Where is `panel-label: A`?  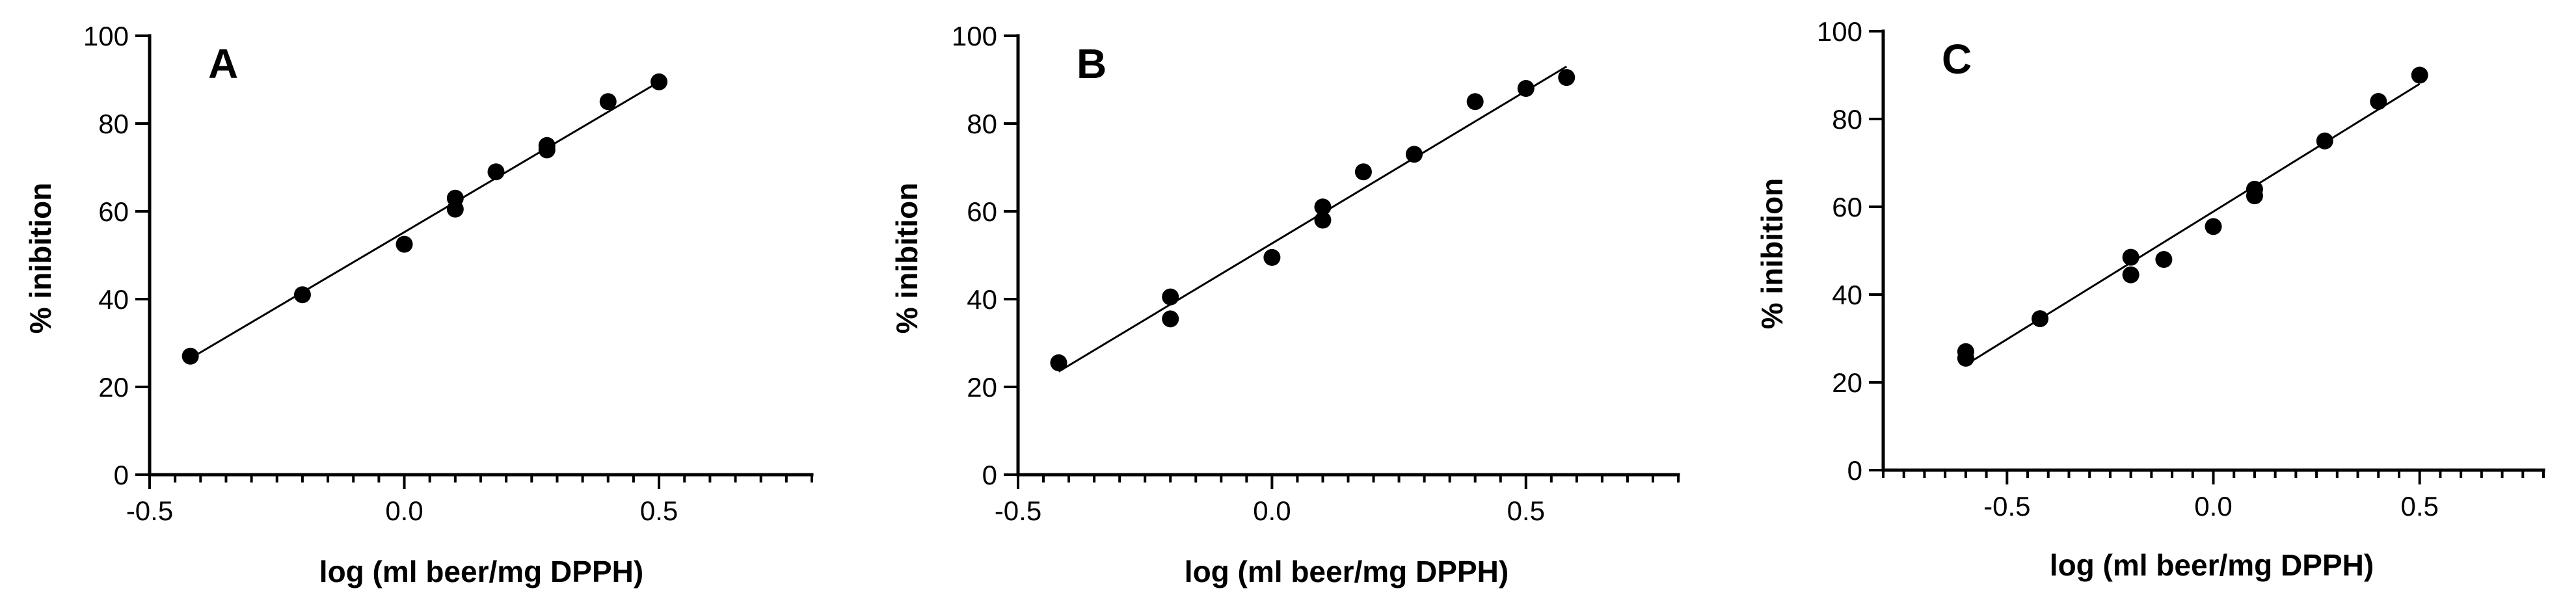
panel-label: A is located at coordinates (223, 63).